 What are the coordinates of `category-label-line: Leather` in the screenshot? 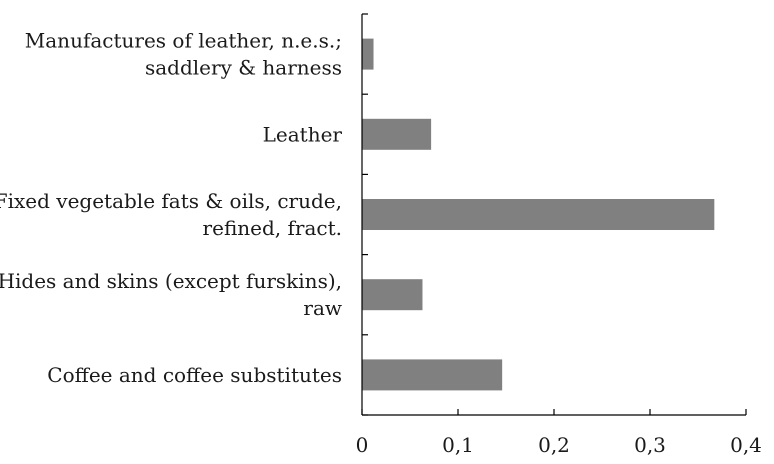 It's located at (303, 134).